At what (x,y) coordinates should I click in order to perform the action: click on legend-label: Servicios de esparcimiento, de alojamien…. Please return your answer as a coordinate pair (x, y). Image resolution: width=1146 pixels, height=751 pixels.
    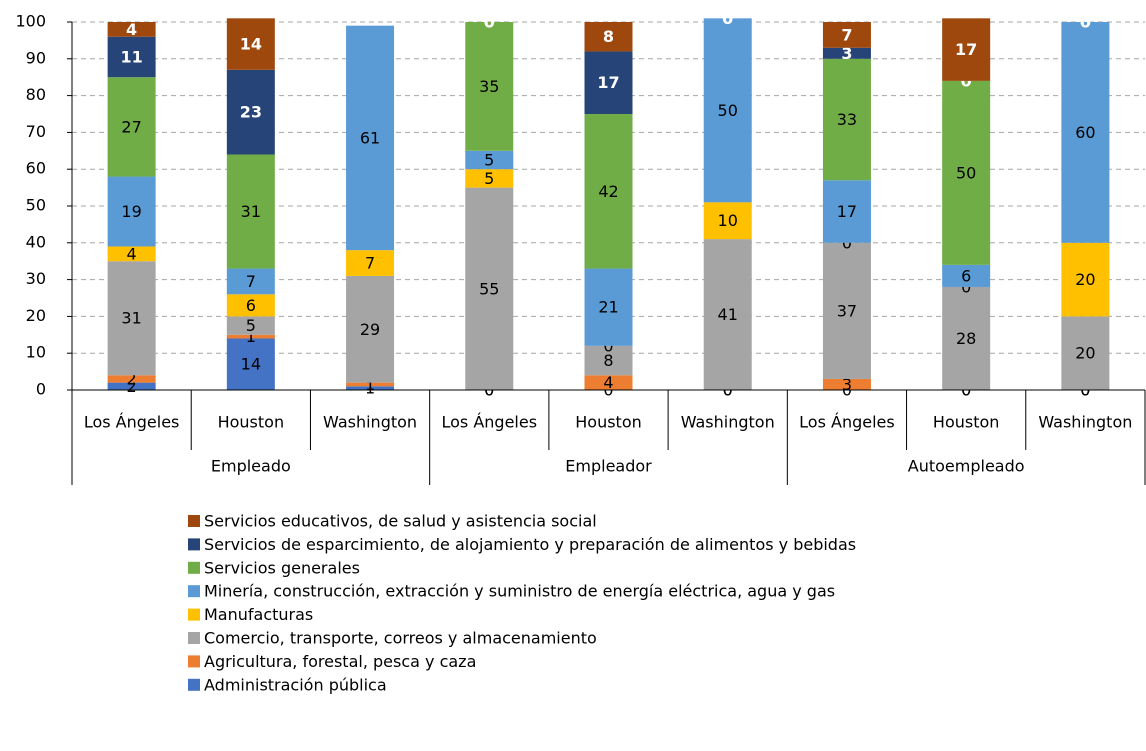
    Looking at the image, I should click on (530, 544).